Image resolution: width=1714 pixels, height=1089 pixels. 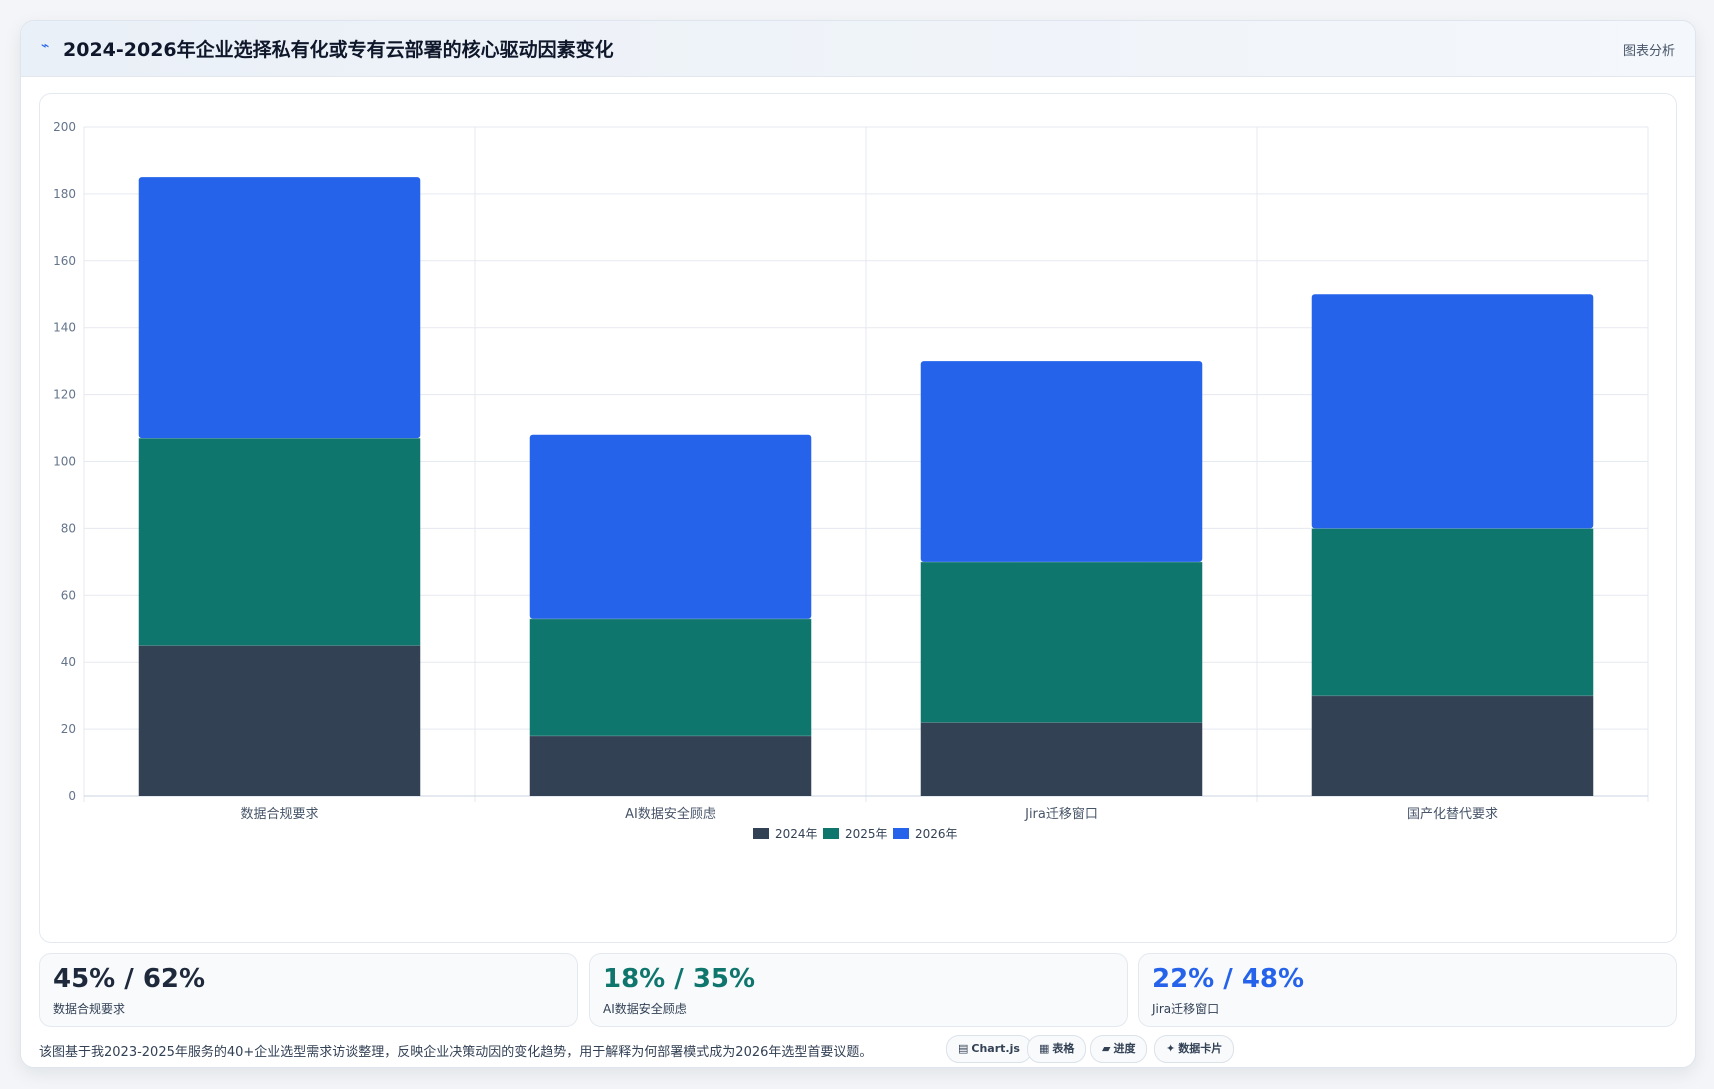 What do you see at coordinates (64, 462) in the screenshot?
I see `y-tick-label: 100` at bounding box center [64, 462].